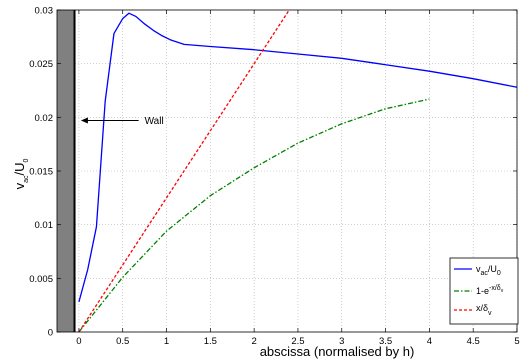  Describe the element at coordinates (50, 333) in the screenshot. I see `y-tick-label: 0` at that location.